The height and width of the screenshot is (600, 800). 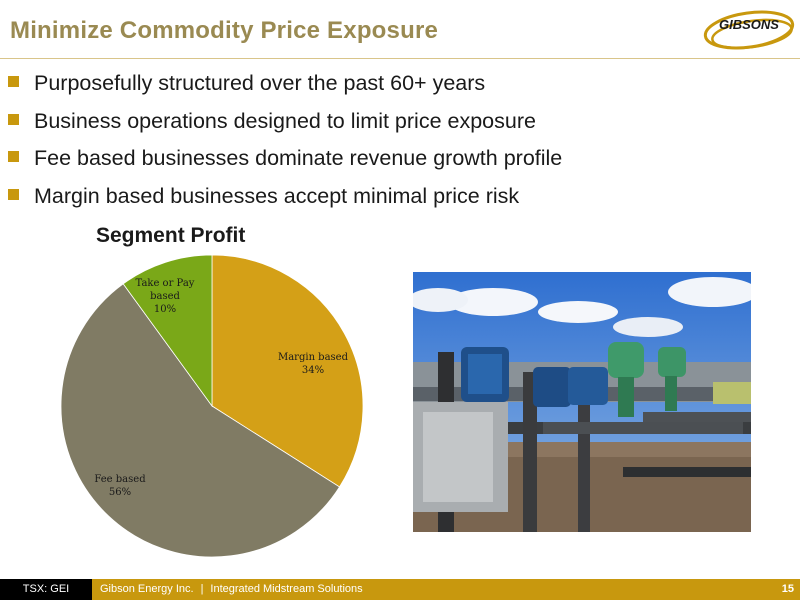 What do you see at coordinates (313, 364) in the screenshot?
I see `slice-label: Margin based 34%` at bounding box center [313, 364].